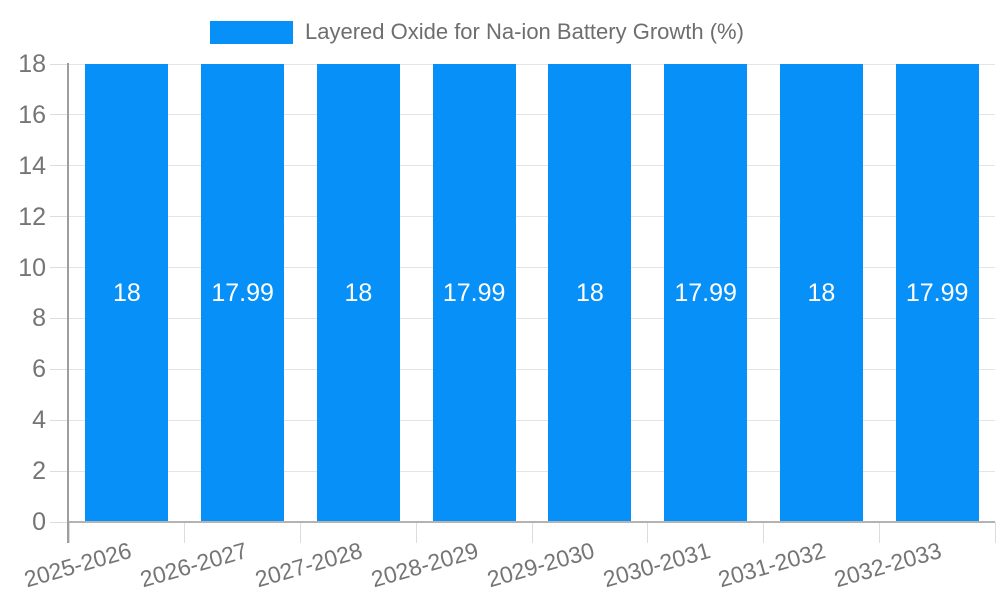 Image resolution: width=1000 pixels, height=600 pixels. What do you see at coordinates (39, 522) in the screenshot?
I see `y-axis-label: 0` at bounding box center [39, 522].